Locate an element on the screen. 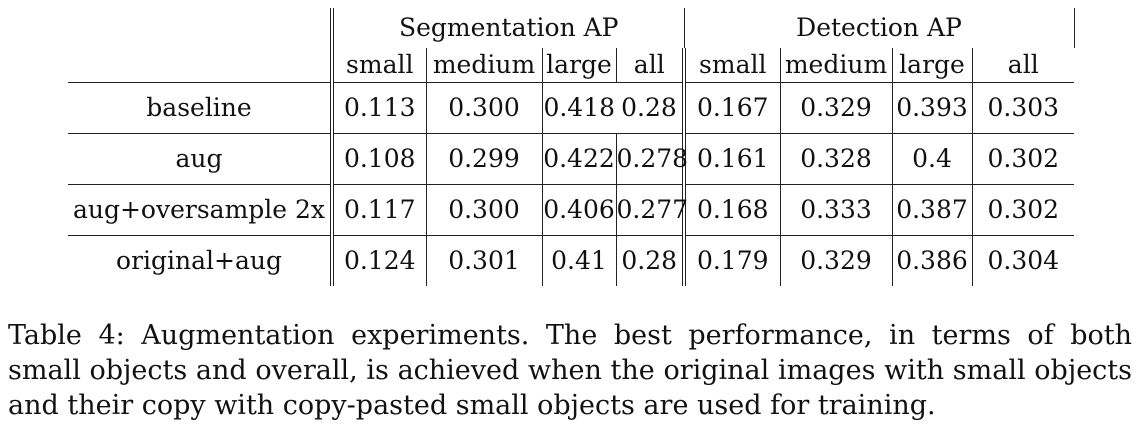 This screenshot has height=433, width=1138. row-name: aug+oversample 2x is located at coordinates (200, 210).